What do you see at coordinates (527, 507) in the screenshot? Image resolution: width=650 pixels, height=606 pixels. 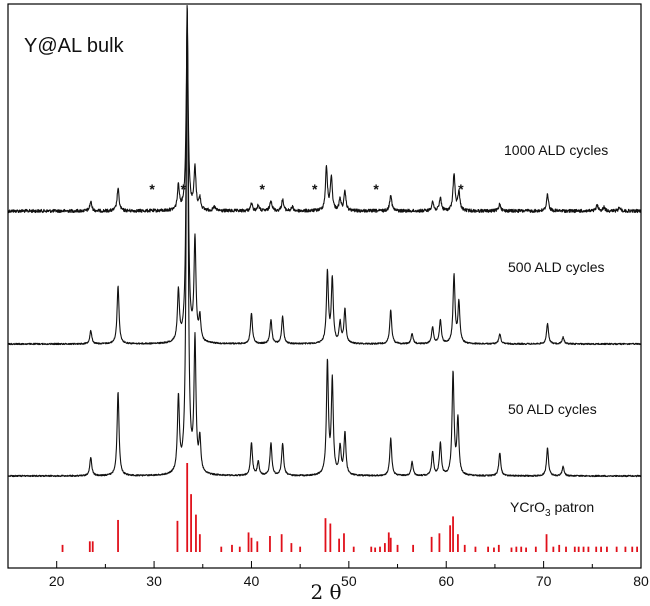 I see `reference-label-main: YCrO` at bounding box center [527, 507].